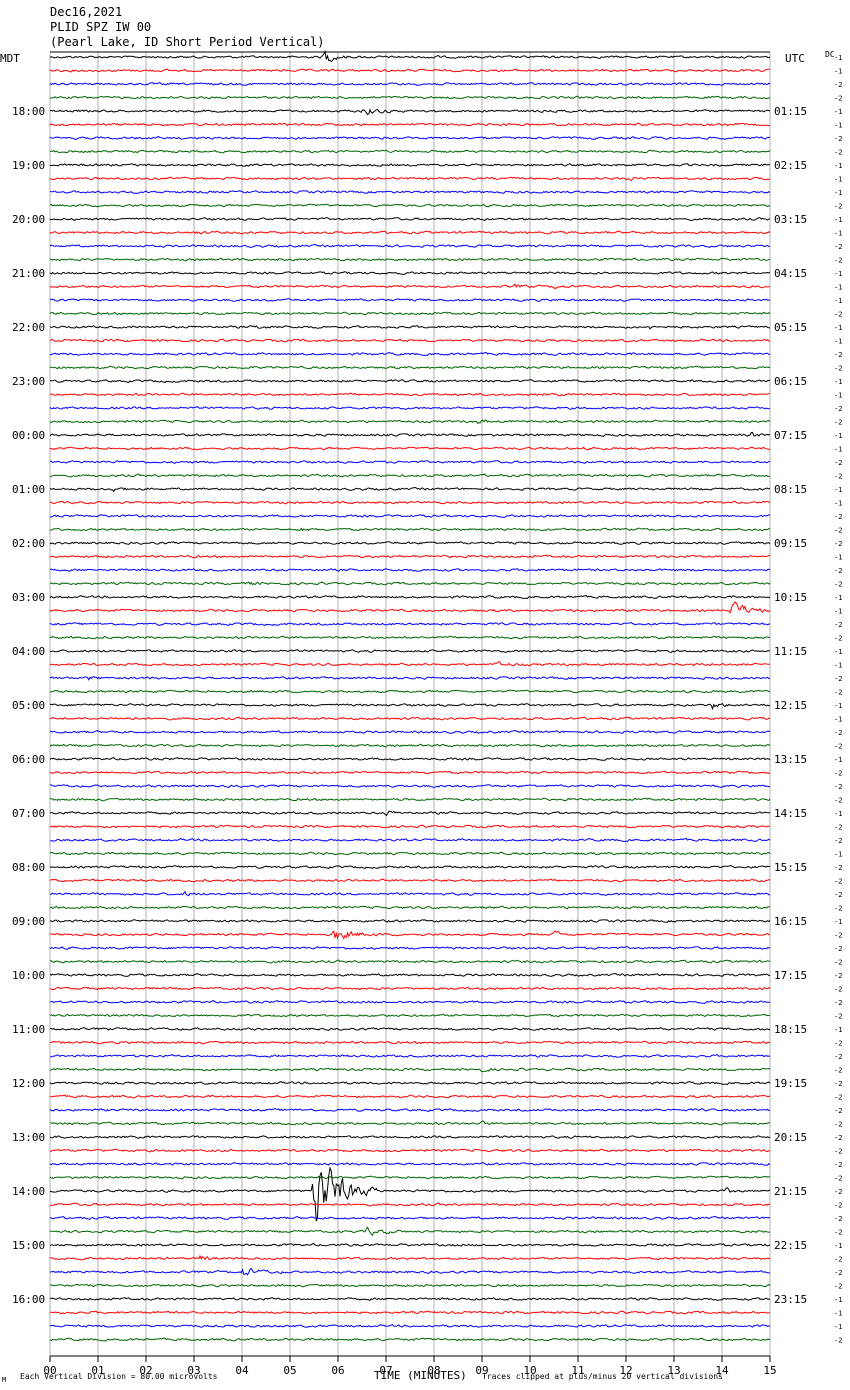 The image size is (850, 1390). Describe the element at coordinates (830, 54) in the screenshot. I see `dc-label: DC` at that location.